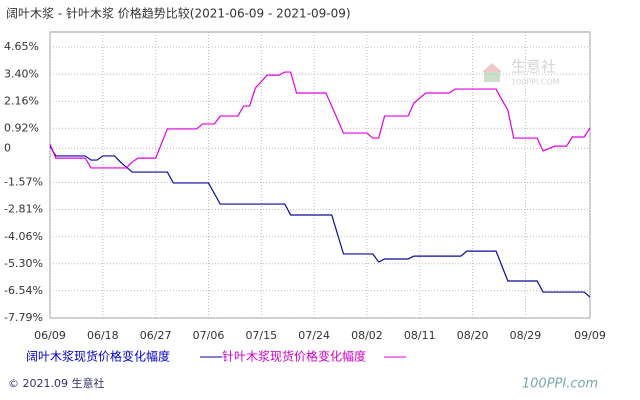 This screenshot has height=400, width=640. I want to click on y-tick-label: -2.81%, so click(23, 209).